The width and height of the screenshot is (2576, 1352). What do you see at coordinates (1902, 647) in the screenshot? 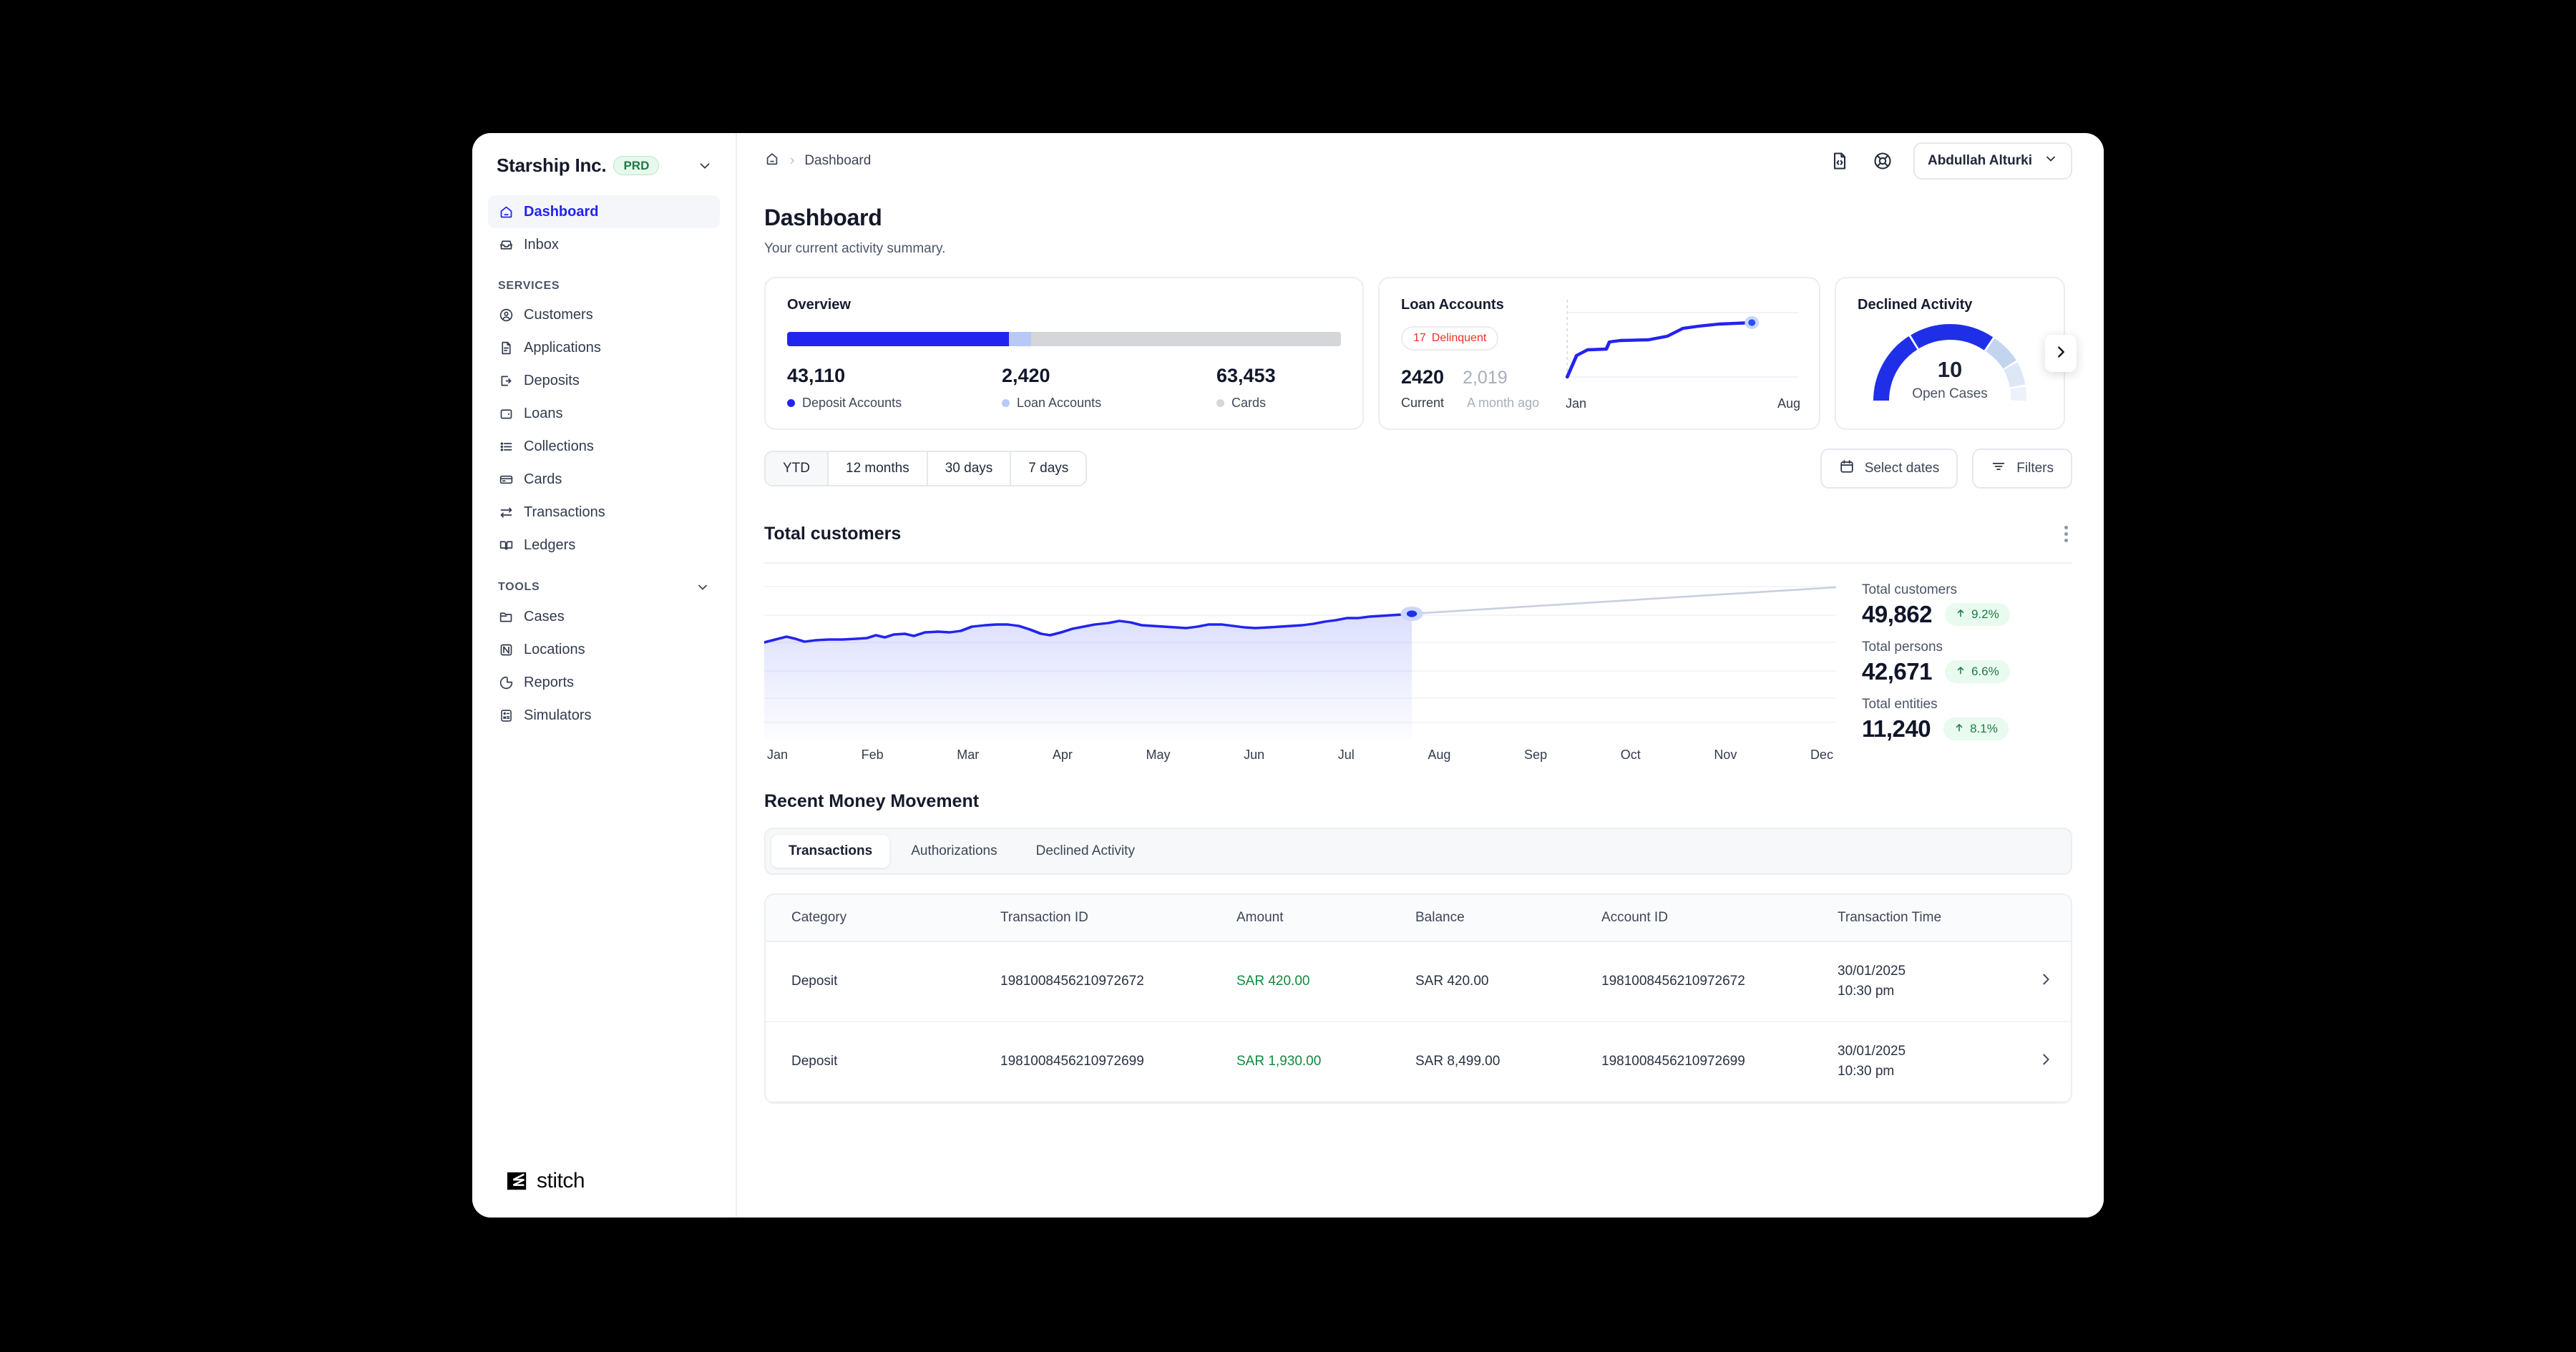
I see `stat-label: Total persons` at bounding box center [1902, 647].